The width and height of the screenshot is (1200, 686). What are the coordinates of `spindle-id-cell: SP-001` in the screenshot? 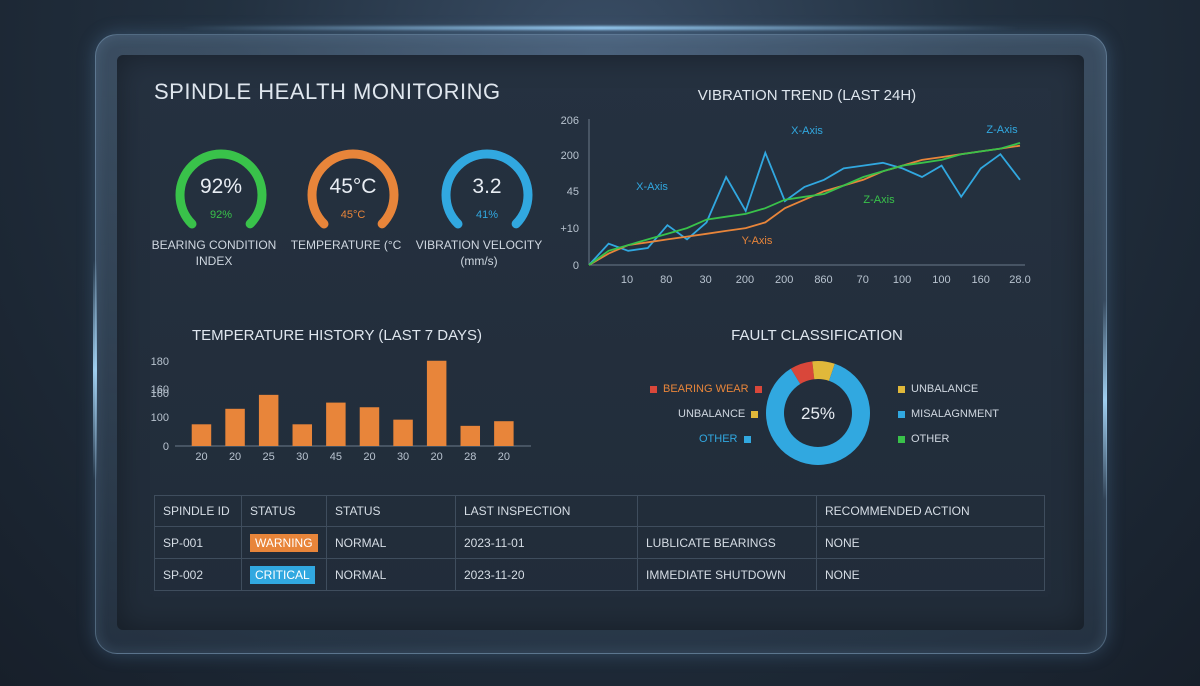 It's located at (198, 542).